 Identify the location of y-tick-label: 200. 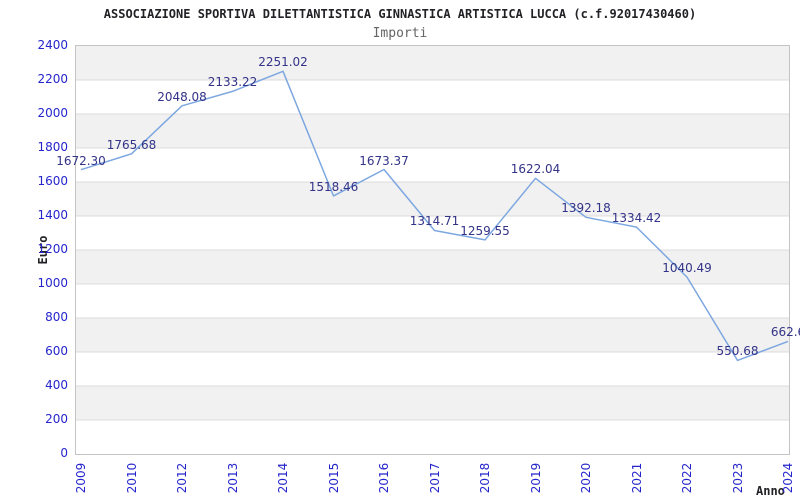
(56, 419).